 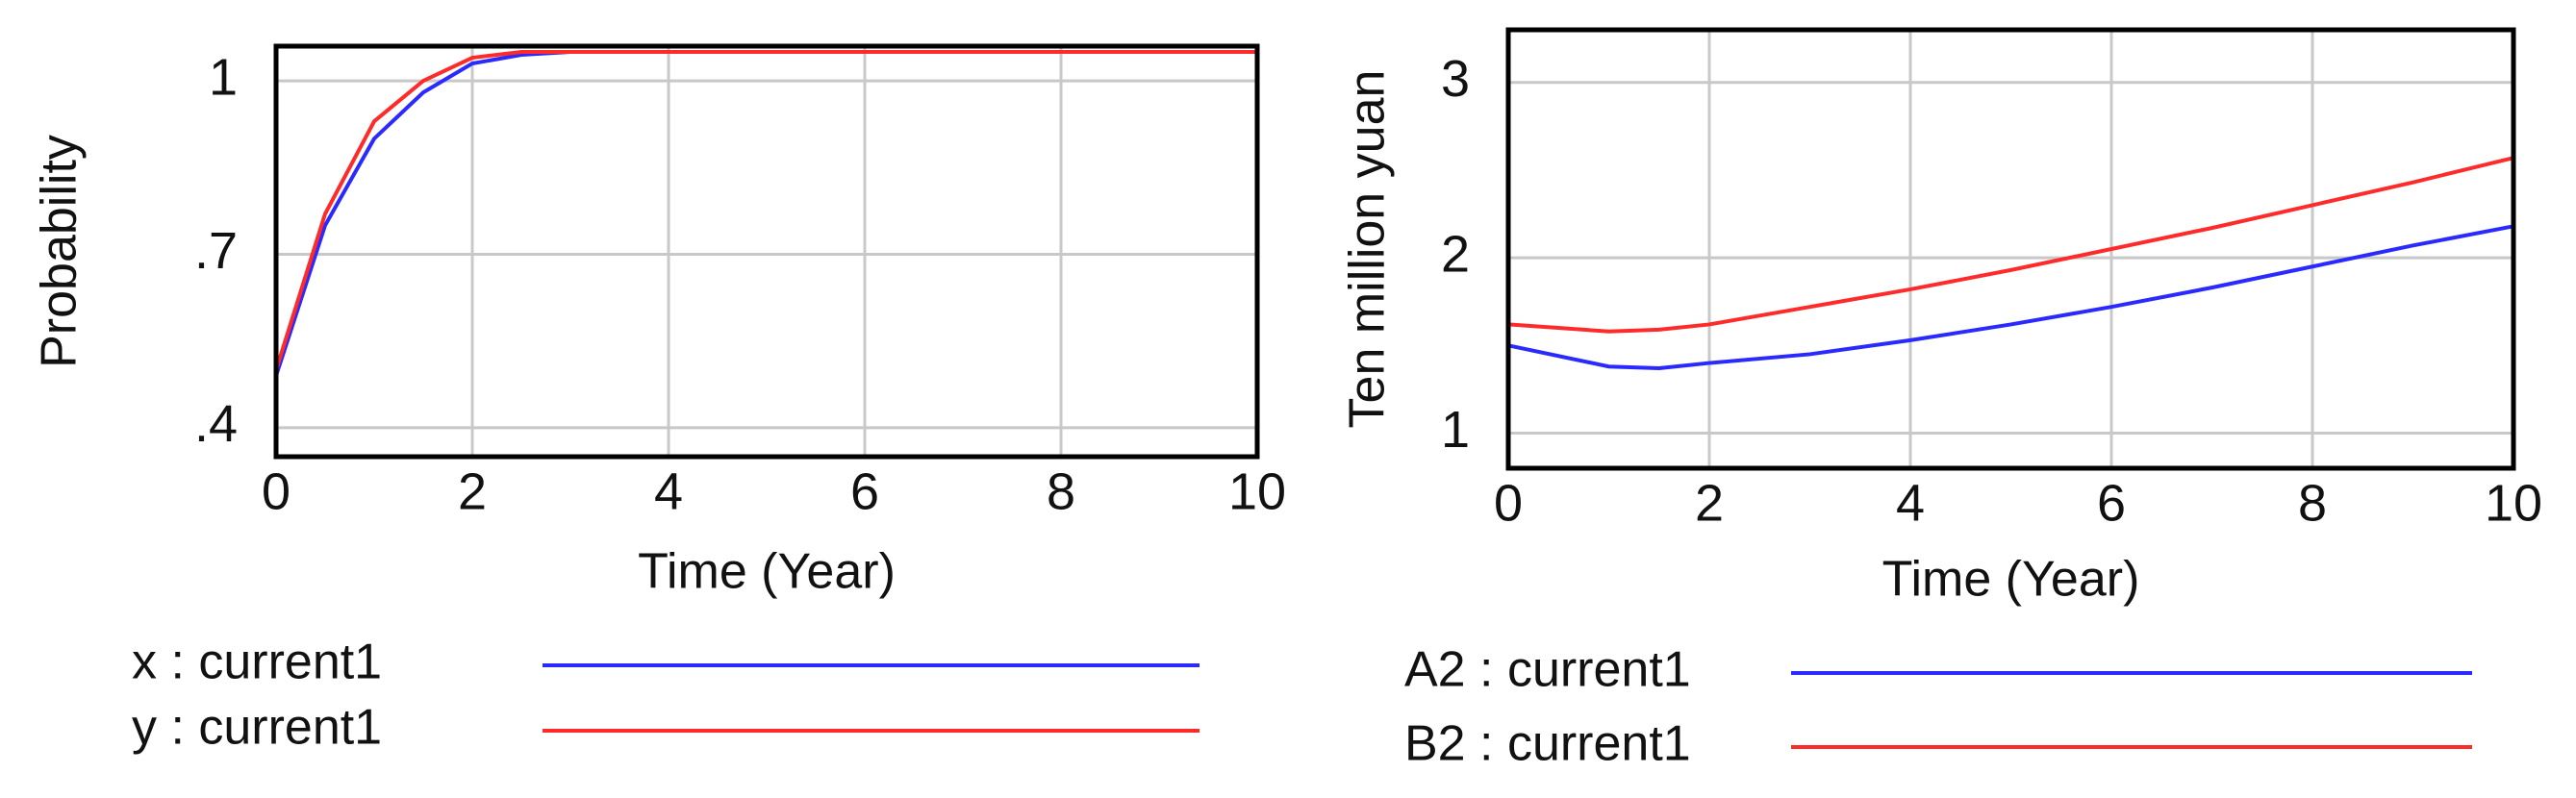 What do you see at coordinates (60, 252) in the screenshot?
I see `y-axis-label: Probability` at bounding box center [60, 252].